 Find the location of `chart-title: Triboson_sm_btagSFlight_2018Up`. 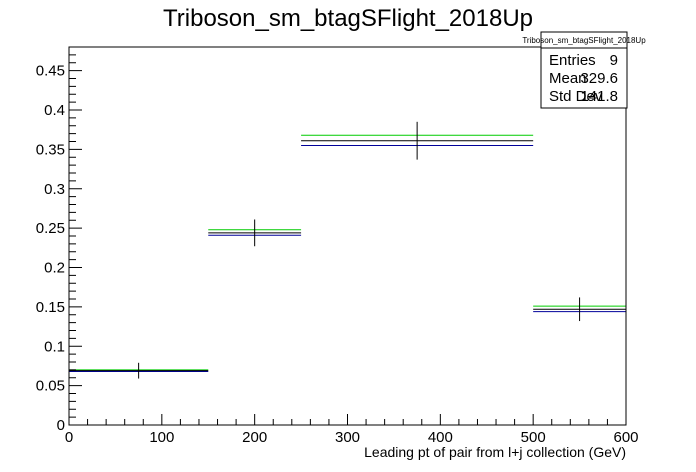

chart-title: Triboson_sm_btagSFlight_2018Up is located at coordinates (348, 18).